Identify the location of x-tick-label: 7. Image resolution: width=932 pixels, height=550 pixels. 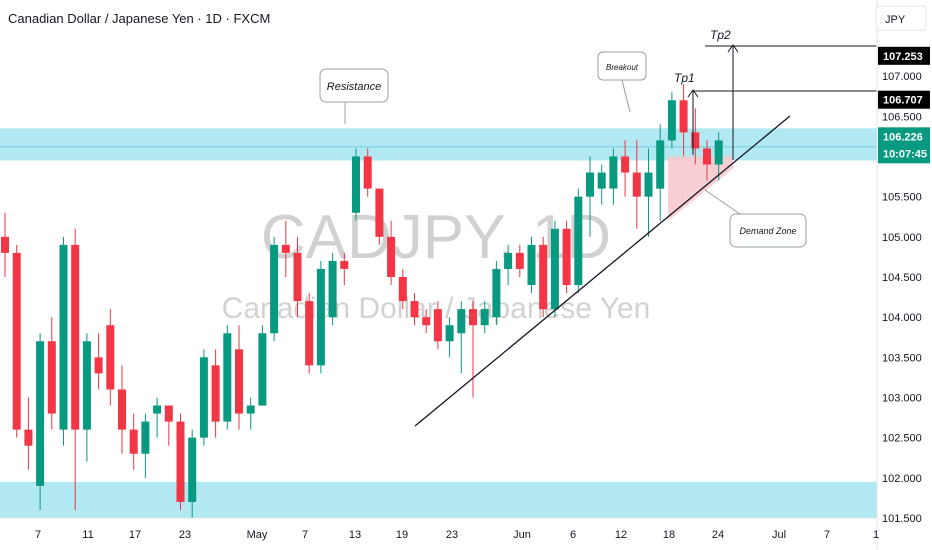
(305, 535).